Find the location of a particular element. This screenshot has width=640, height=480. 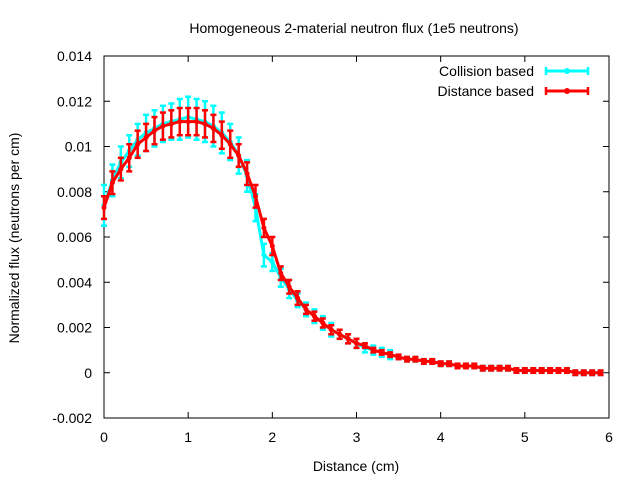

legend-entry-1: Distance based is located at coordinates (513, 91).